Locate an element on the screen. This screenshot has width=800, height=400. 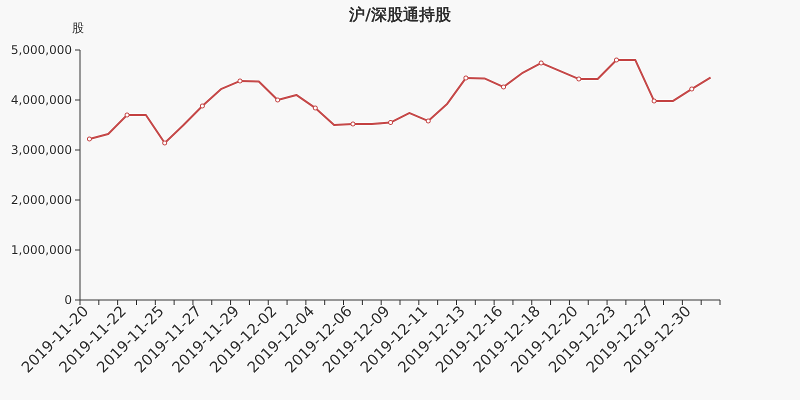
y-tick-label: 0 is located at coordinates (68, 300).